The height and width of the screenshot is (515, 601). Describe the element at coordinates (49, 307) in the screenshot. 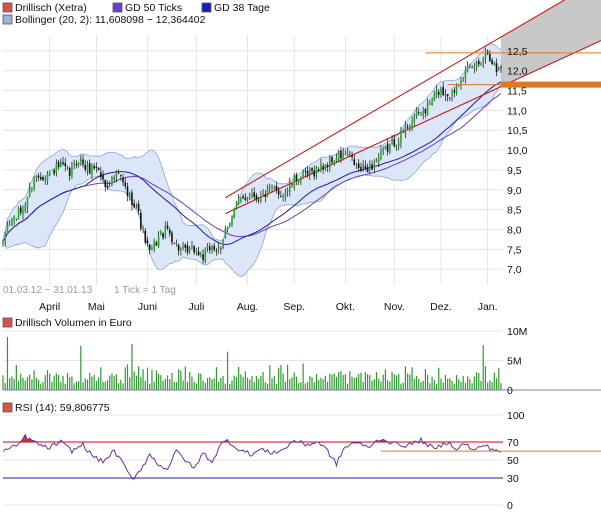

I see `price-x-tick-label: April` at that location.